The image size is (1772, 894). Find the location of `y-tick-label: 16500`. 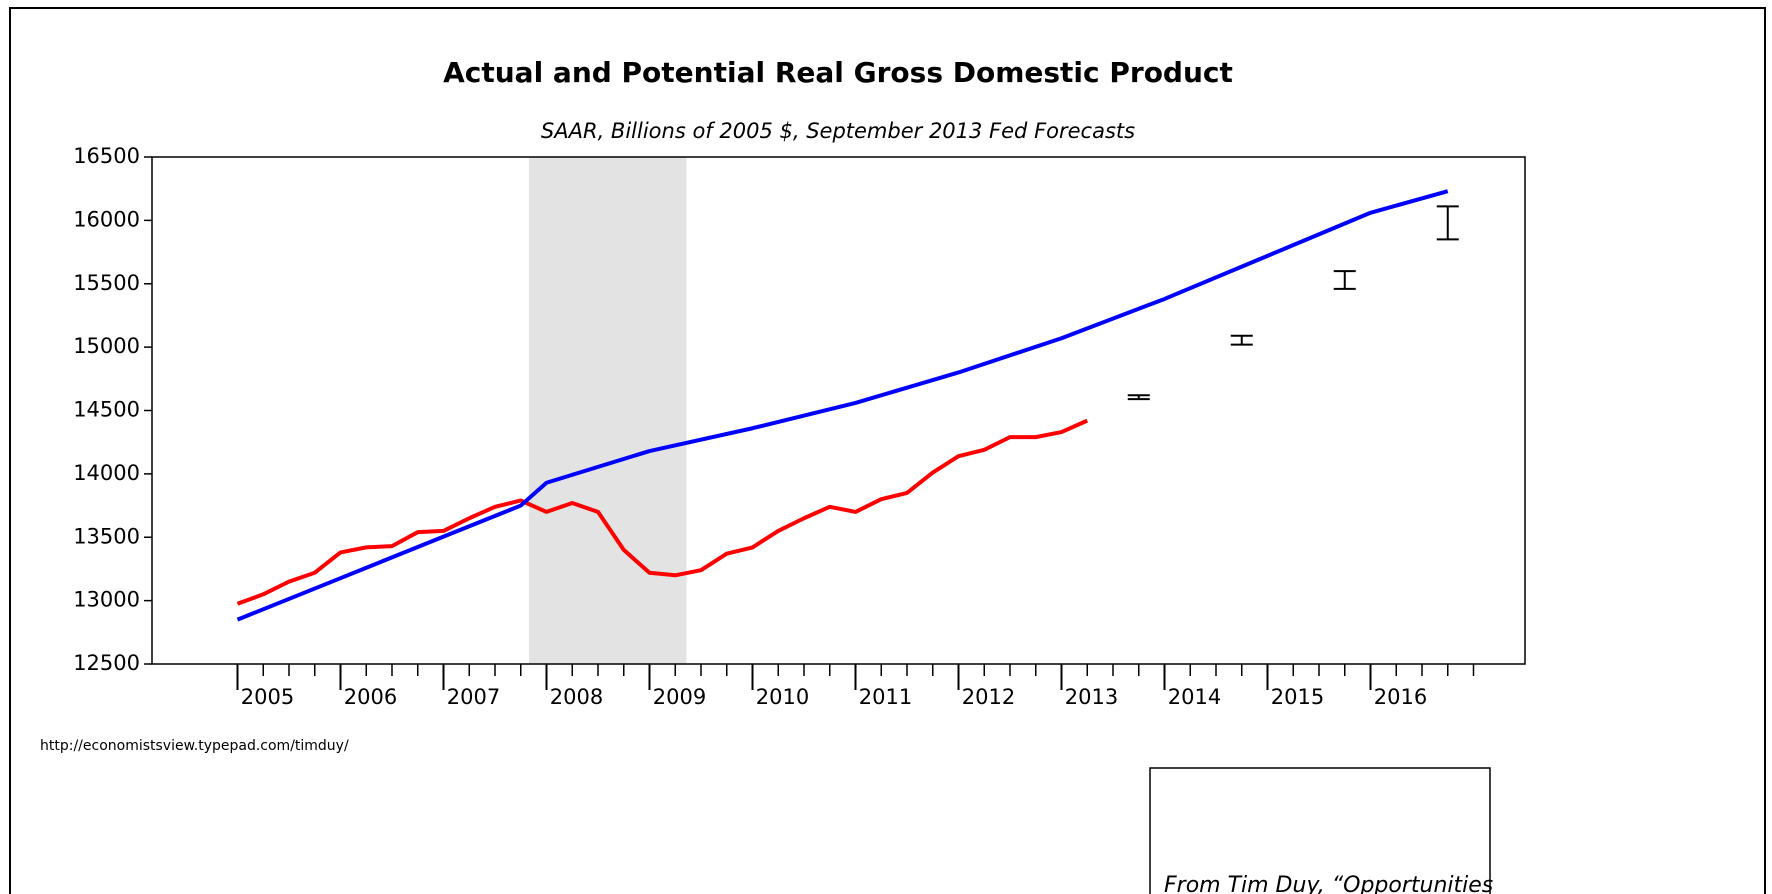

y-tick-label: 16500 is located at coordinates (106, 156).